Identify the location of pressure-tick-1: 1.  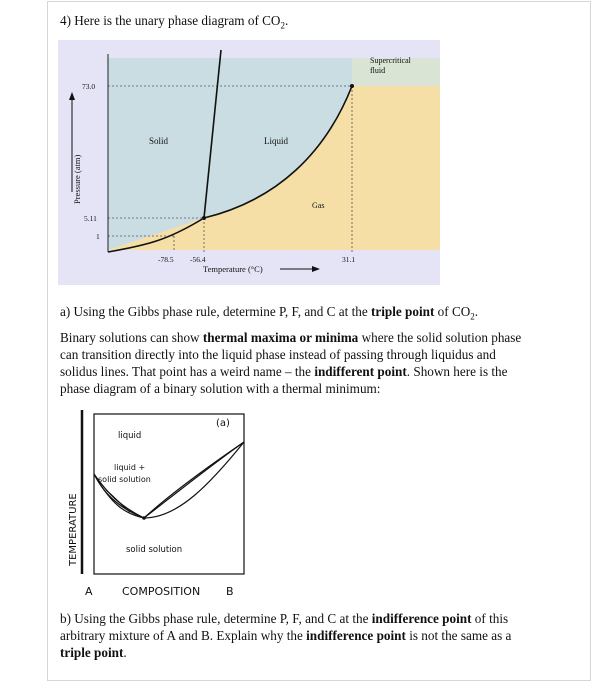
(98, 236).